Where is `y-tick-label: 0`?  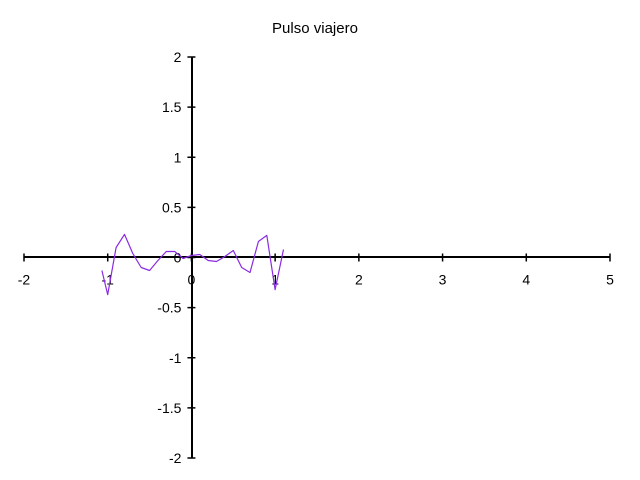 y-tick-label: 0 is located at coordinates (178, 258).